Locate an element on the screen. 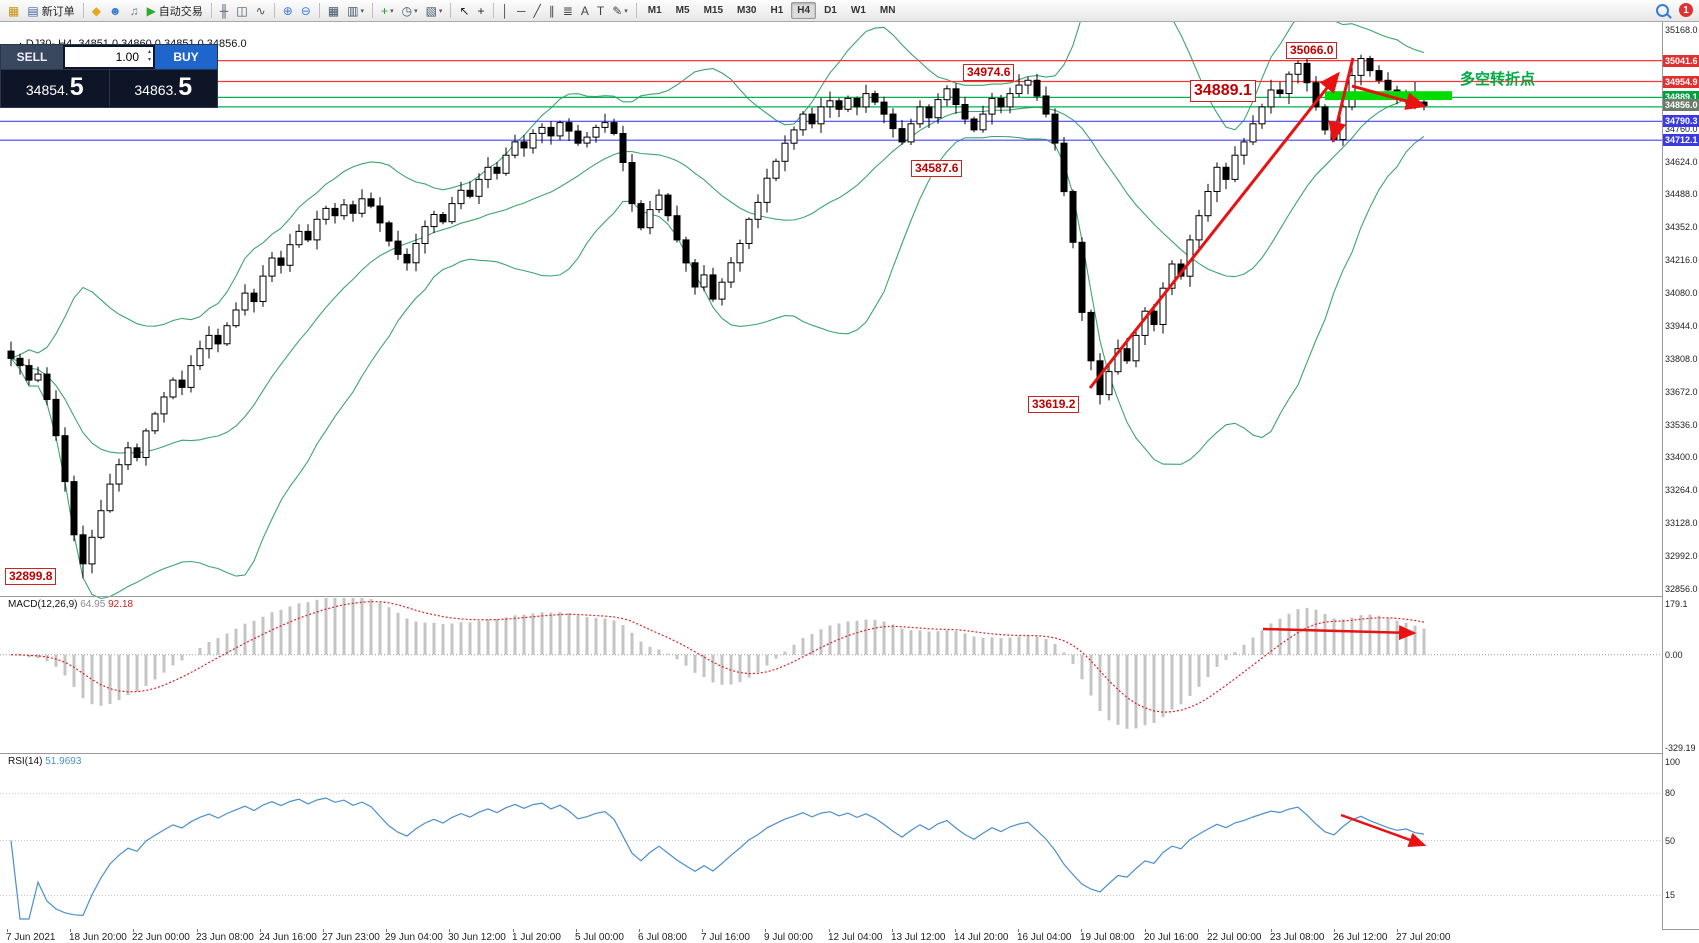 Image resolution: width=1699 pixels, height=943 pixels. ohlc-bars-icon: ╫ is located at coordinates (224, 10).